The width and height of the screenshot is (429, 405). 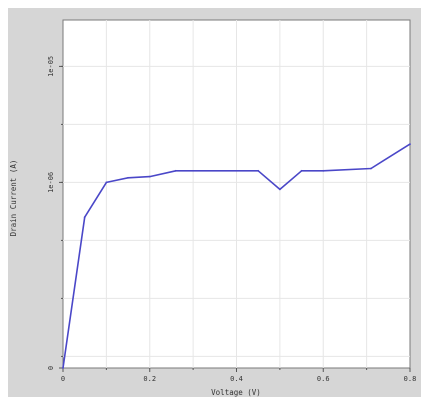 What do you see at coordinates (63, 379) in the screenshot?
I see `x-tick-label: 0` at bounding box center [63, 379].